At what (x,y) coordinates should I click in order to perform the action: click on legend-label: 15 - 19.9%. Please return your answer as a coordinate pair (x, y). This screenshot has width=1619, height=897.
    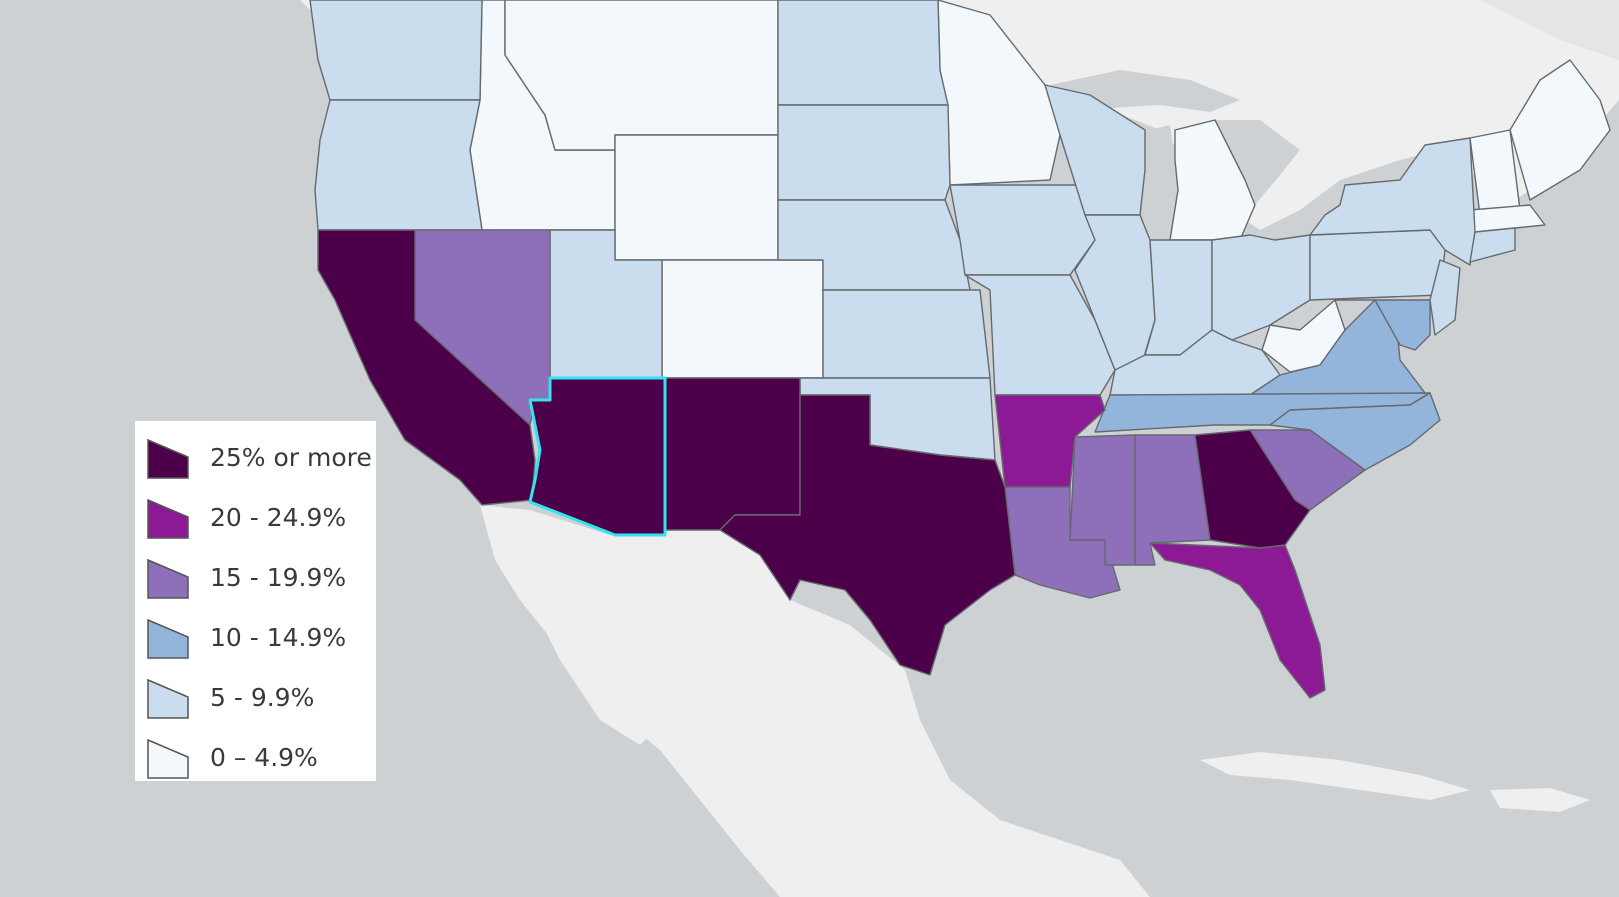
    Looking at the image, I should click on (278, 577).